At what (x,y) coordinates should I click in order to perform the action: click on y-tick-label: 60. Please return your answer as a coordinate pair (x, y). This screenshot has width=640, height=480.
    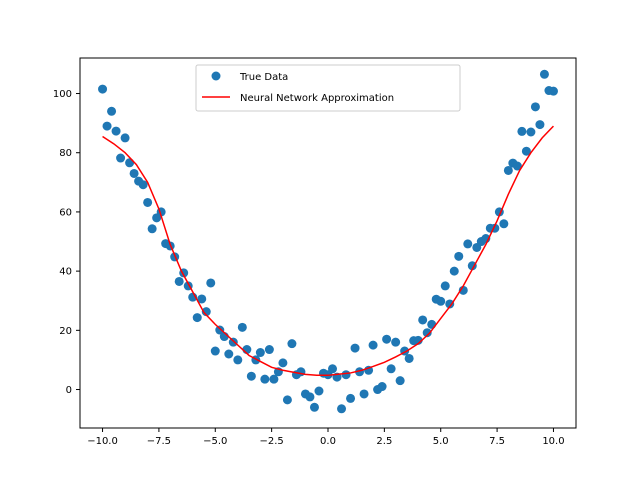
    Looking at the image, I should click on (65, 212).